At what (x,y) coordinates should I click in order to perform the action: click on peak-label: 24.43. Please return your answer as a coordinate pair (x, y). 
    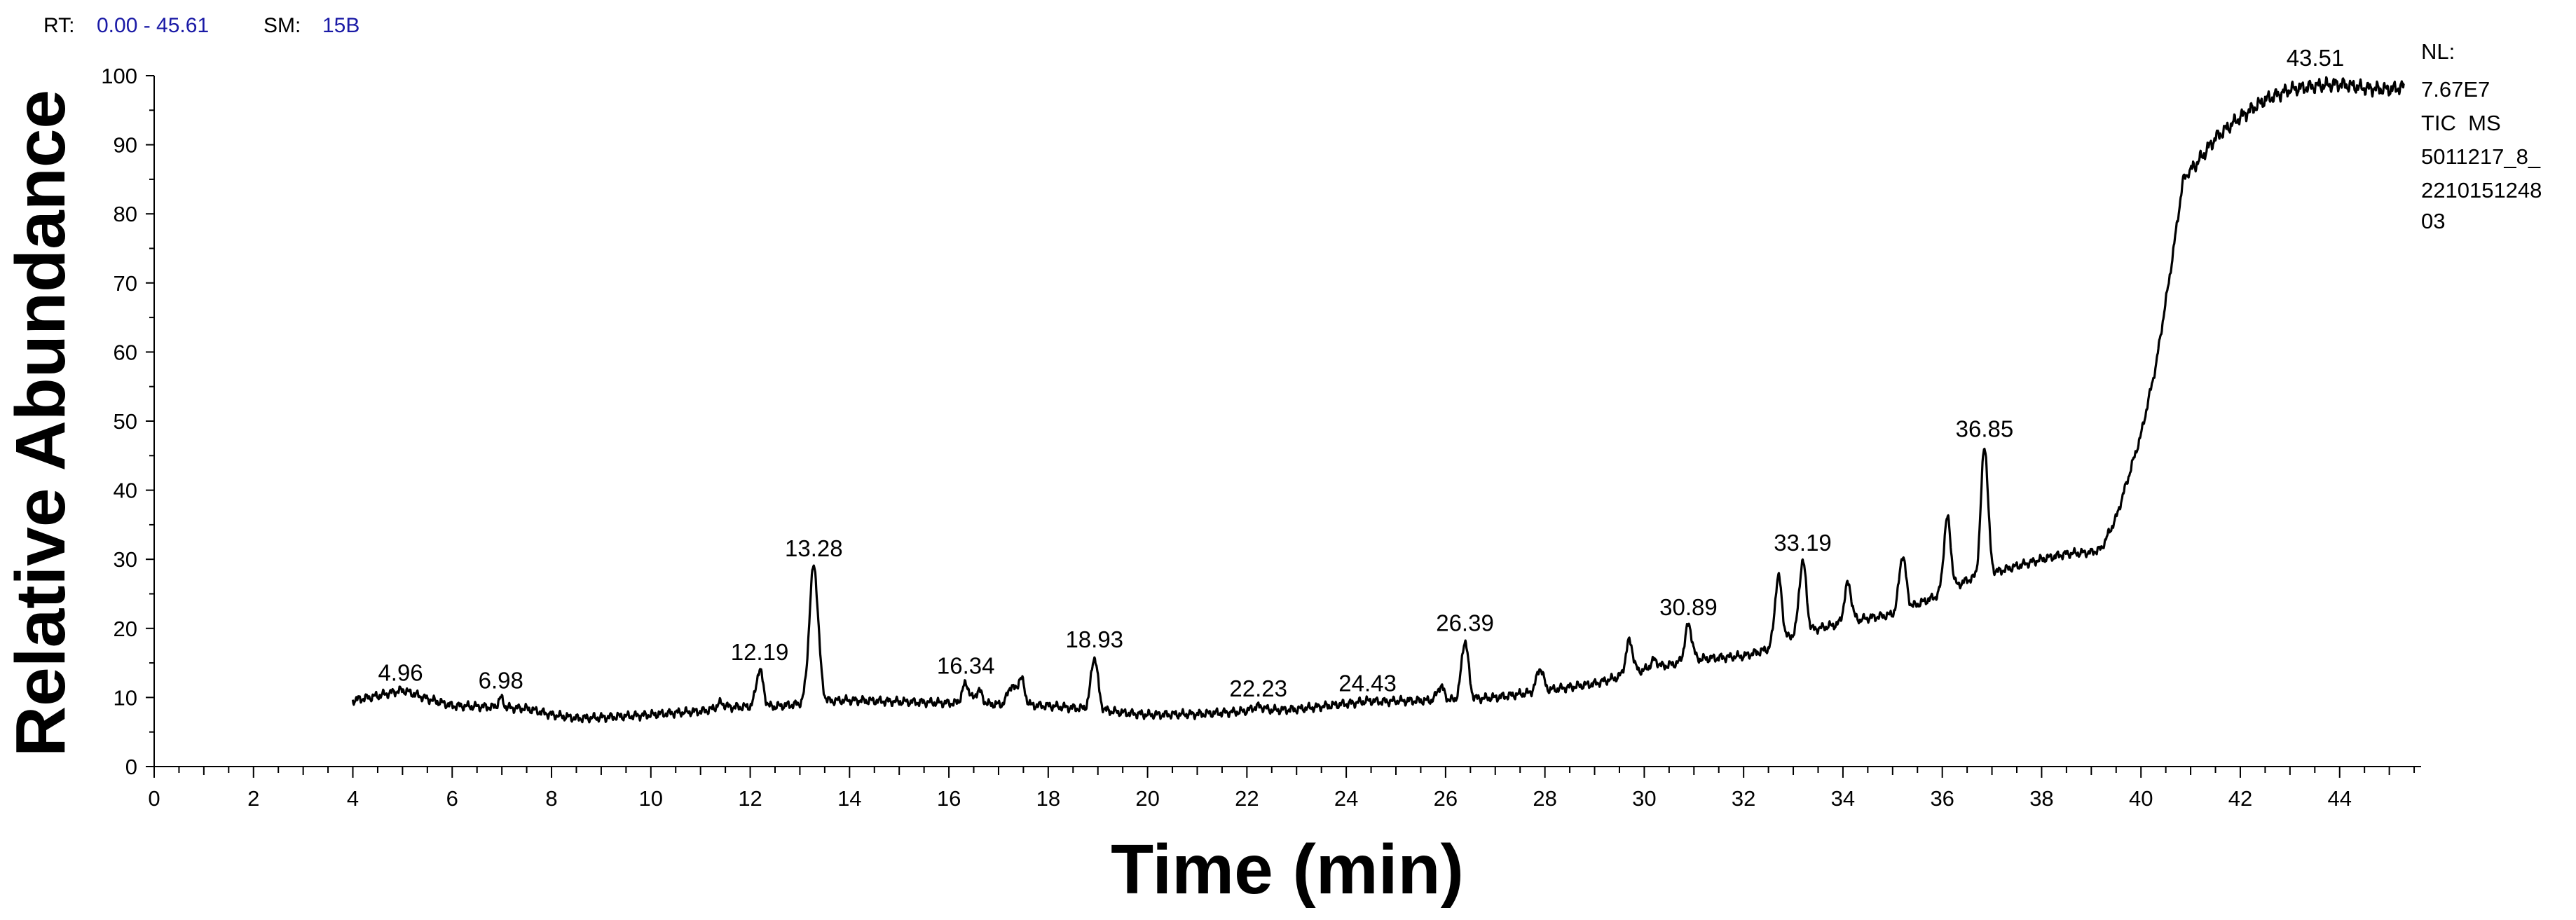
    Looking at the image, I should click on (1368, 683).